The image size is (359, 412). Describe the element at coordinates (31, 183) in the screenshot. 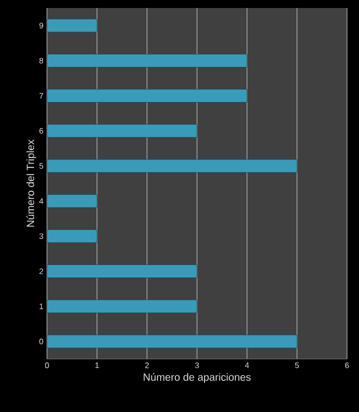

I see `y-axis-title: Número del Triplex` at that location.